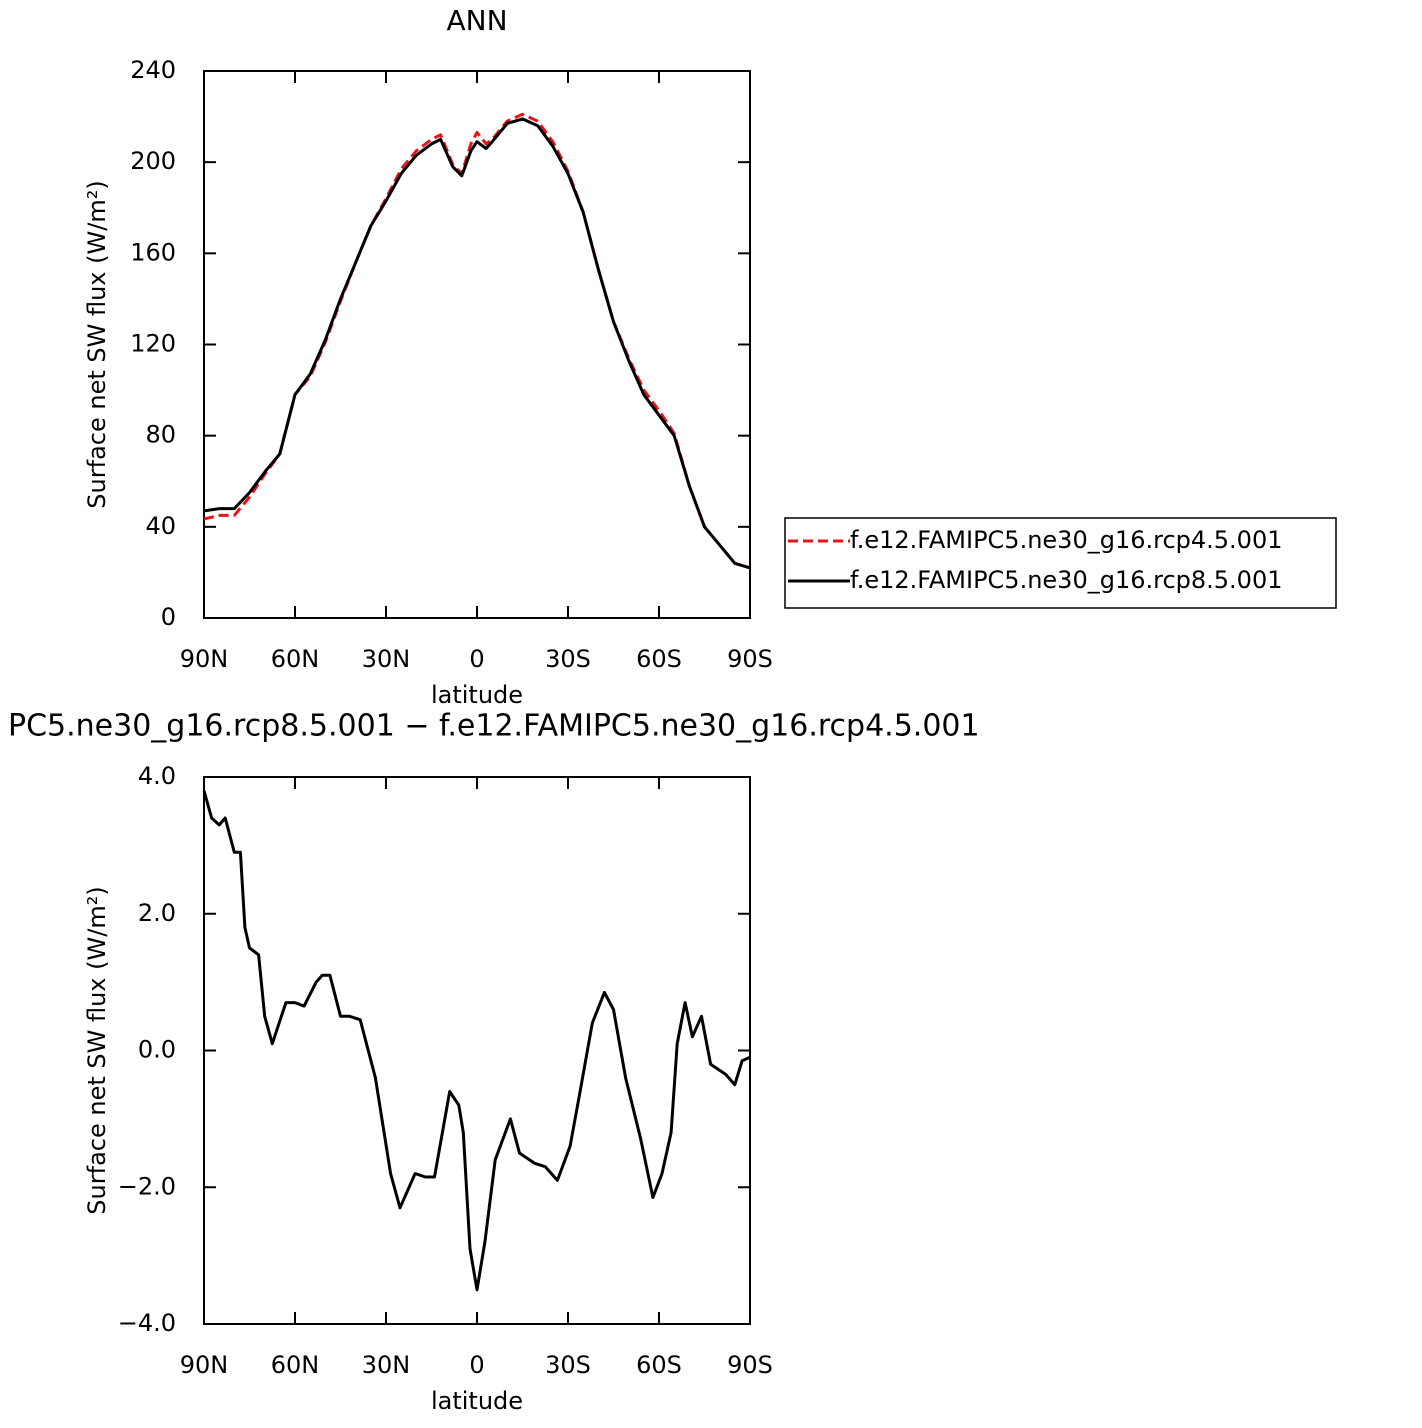 This screenshot has height=1428, width=1422. What do you see at coordinates (160, 526) in the screenshot?
I see `y-tick-label: 40` at bounding box center [160, 526].